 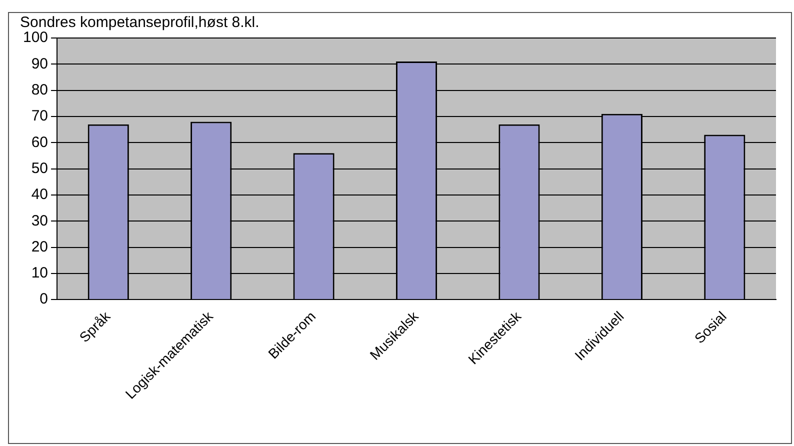 I want to click on y-tick-label: 40, so click(x=39, y=195).